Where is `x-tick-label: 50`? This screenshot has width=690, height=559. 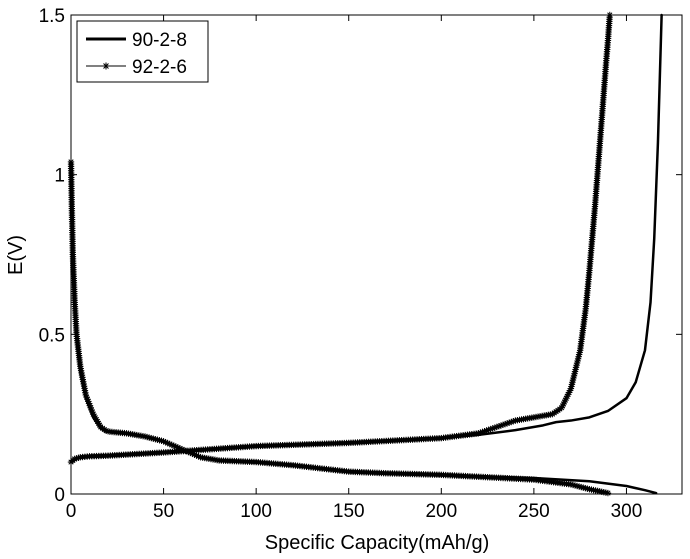
x-tick-label: 50 is located at coordinates (163, 511).